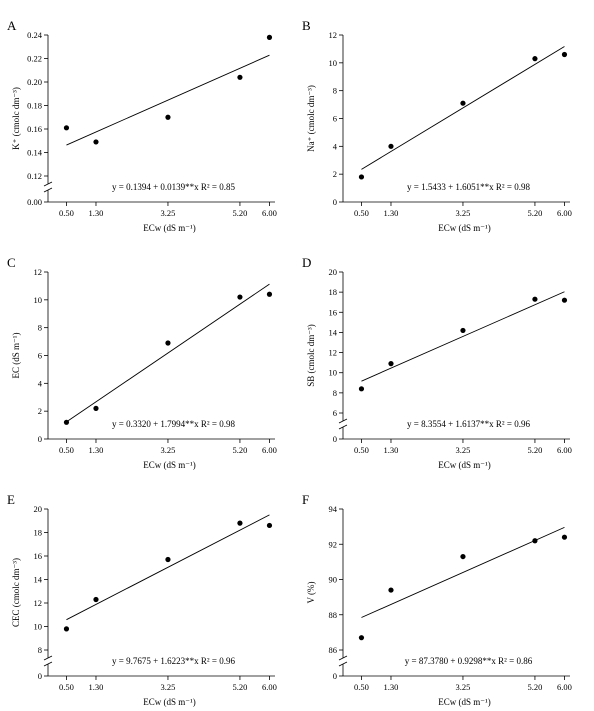  Describe the element at coordinates (306, 262) in the screenshot. I see `panel-label: D` at that location.